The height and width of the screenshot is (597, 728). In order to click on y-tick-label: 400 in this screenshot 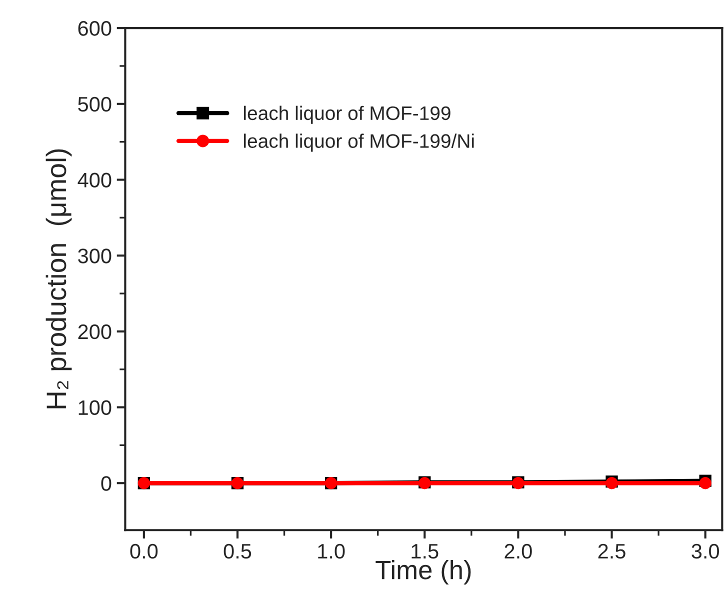, I will do `click(95, 180)`.